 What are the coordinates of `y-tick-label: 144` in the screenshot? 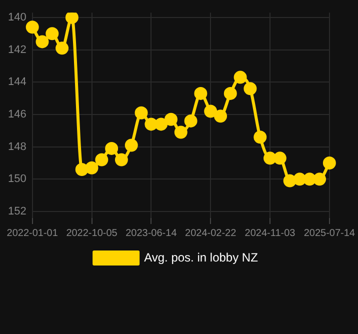 It's located at (17, 82).